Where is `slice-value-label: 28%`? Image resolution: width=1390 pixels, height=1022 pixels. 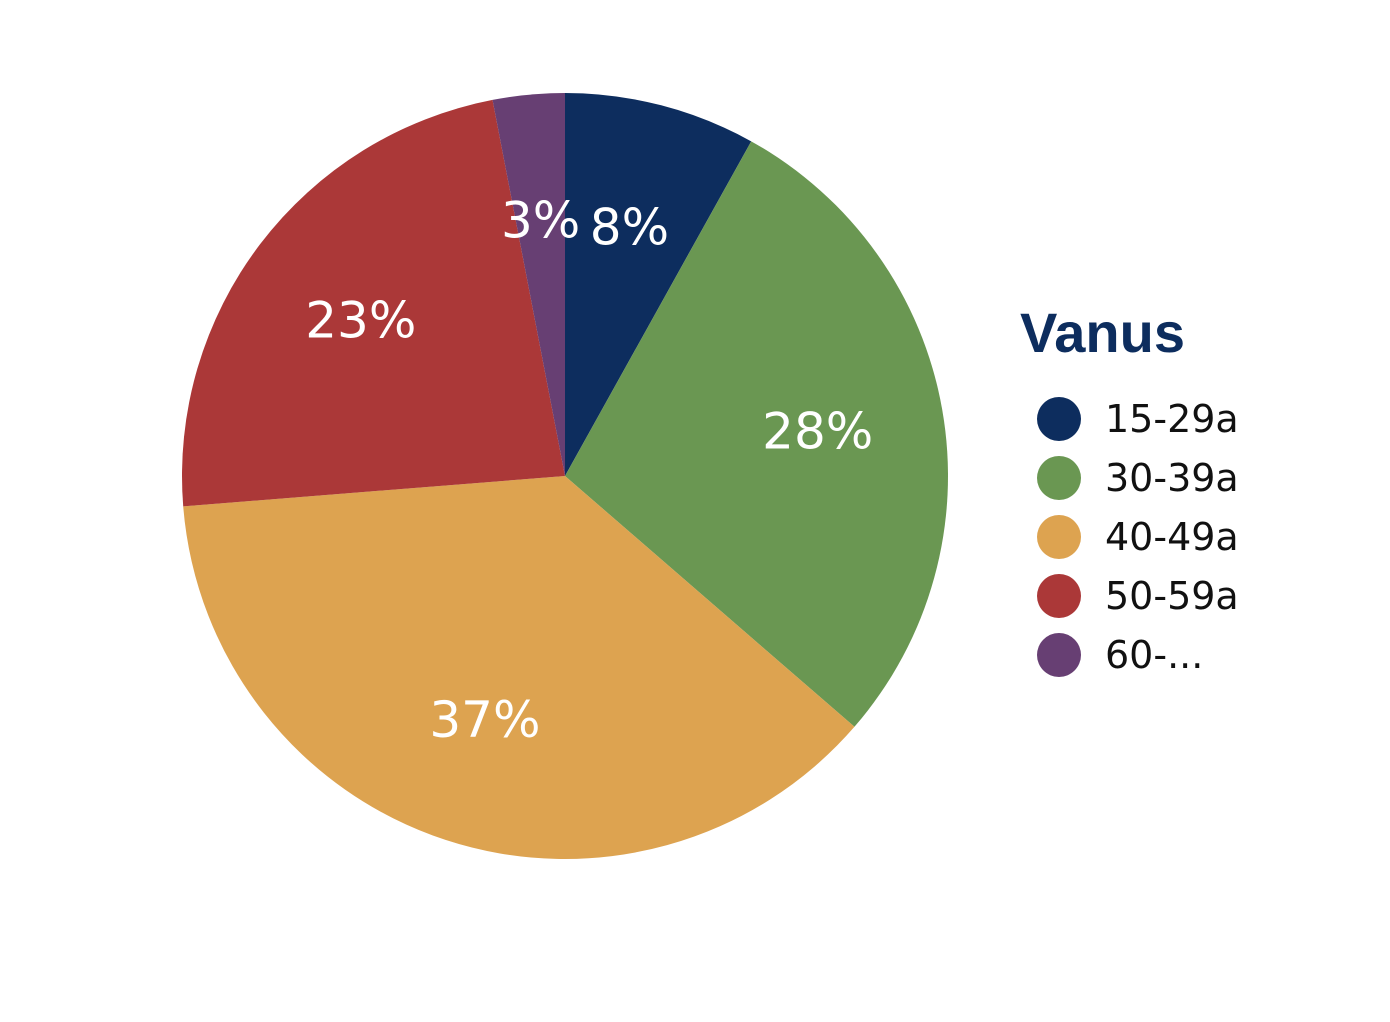
slice-value-label: 28% is located at coordinates (817, 431).